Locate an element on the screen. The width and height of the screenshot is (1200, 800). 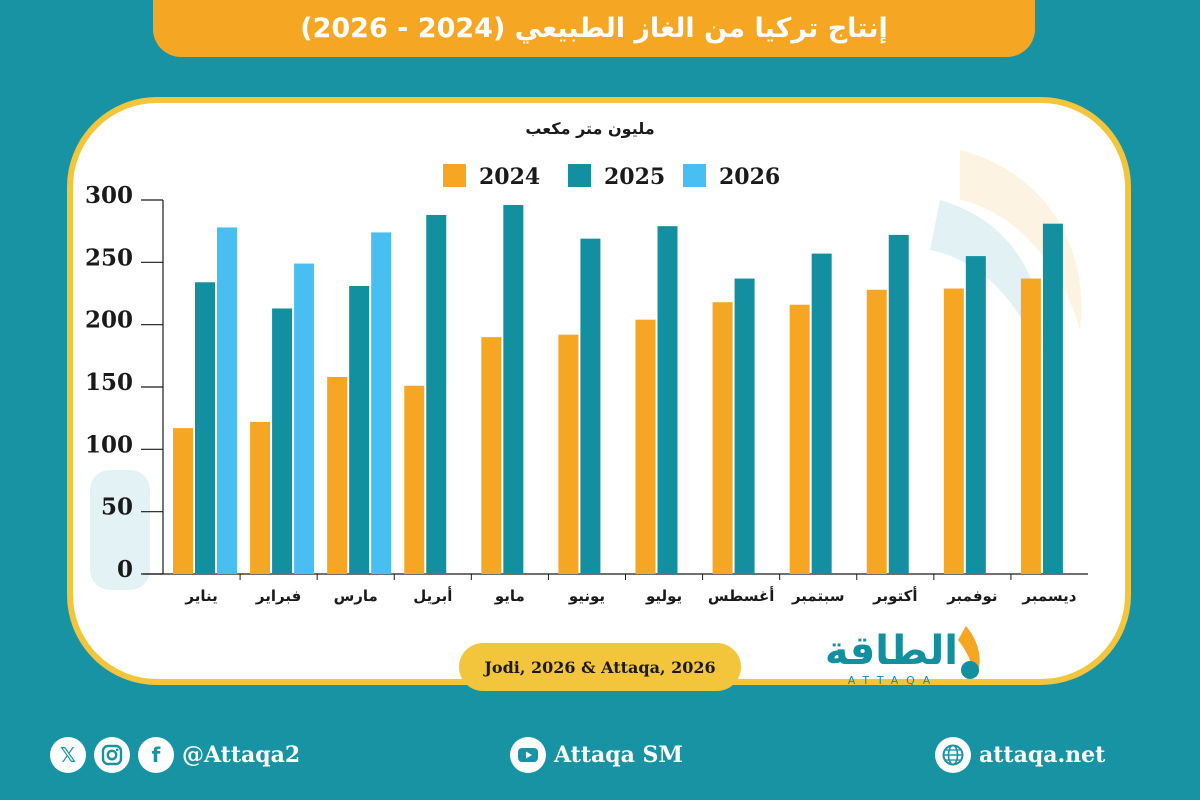
logo-latin-text: ATTAQA is located at coordinates (893, 680).